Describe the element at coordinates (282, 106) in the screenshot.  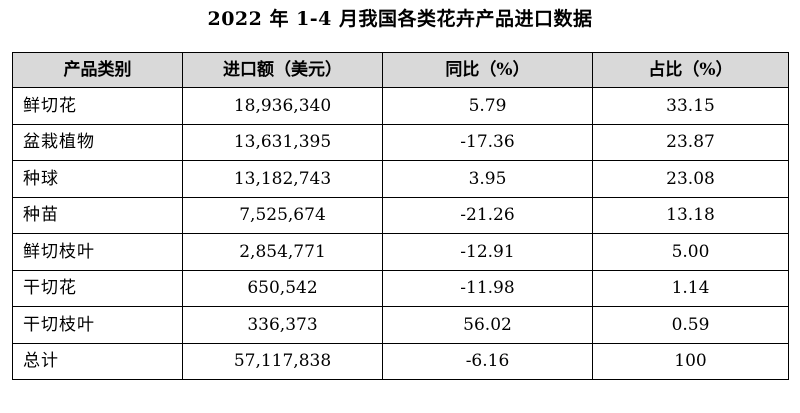
I see `cell-import-value: 18,936,340` at that location.